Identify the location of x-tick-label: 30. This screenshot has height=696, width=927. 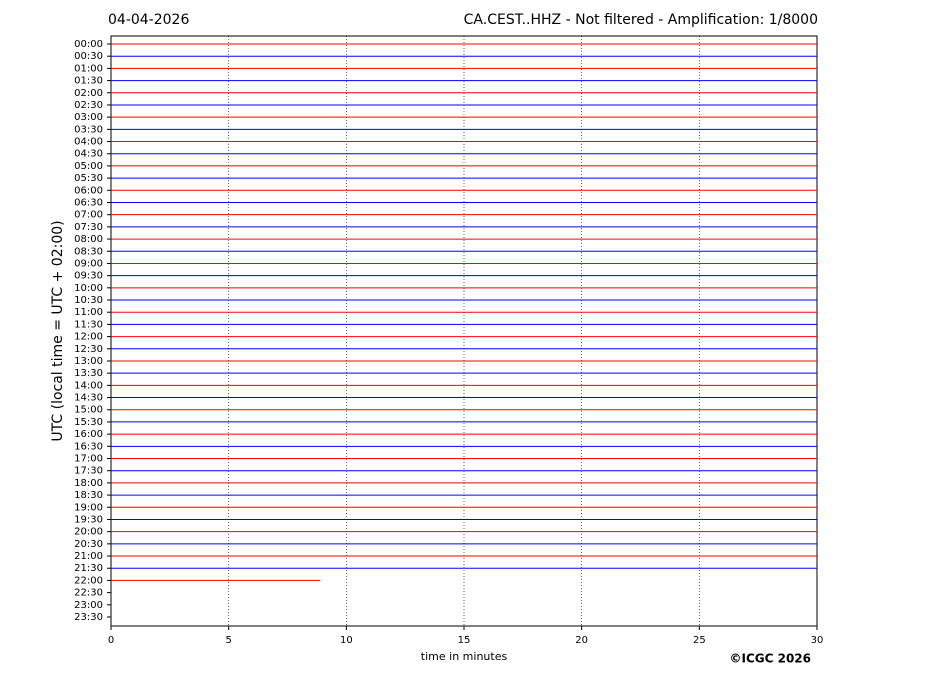
(817, 640).